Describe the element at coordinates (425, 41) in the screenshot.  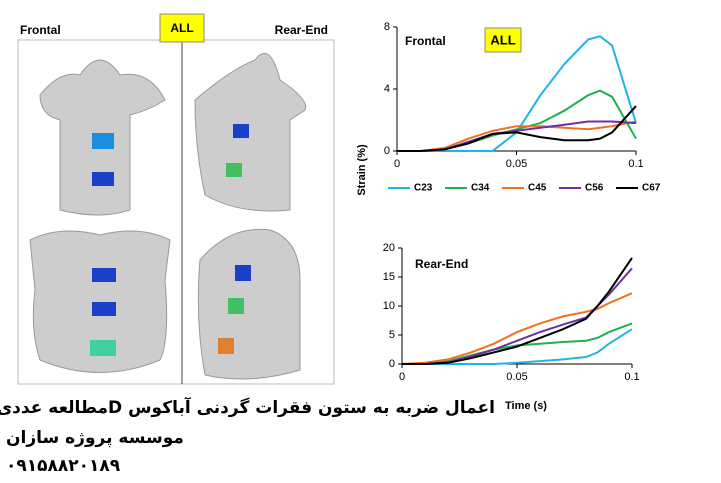
I see `chart-title: Frontal` at that location.